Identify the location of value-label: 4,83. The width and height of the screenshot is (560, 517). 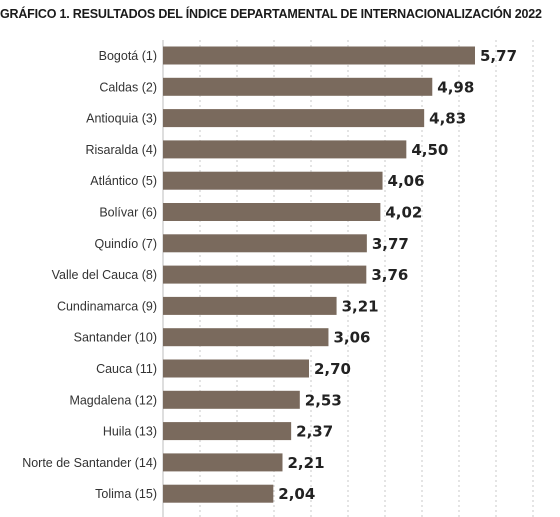
(447, 119).